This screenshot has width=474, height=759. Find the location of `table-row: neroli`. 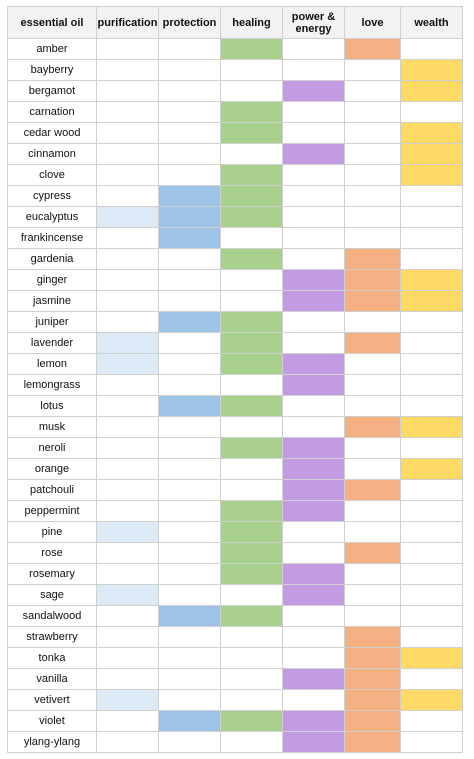

table-row: neroli is located at coordinates (235, 448).